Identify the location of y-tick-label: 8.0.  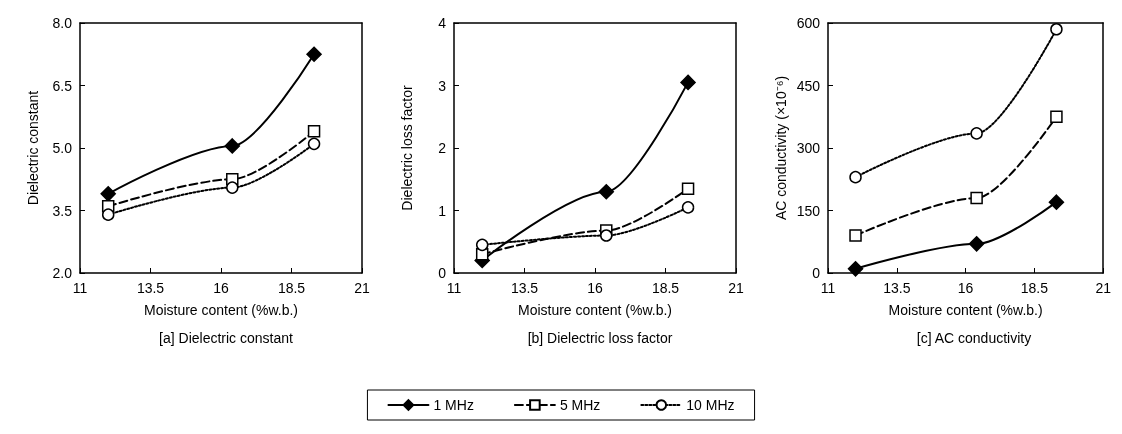
(62, 23).